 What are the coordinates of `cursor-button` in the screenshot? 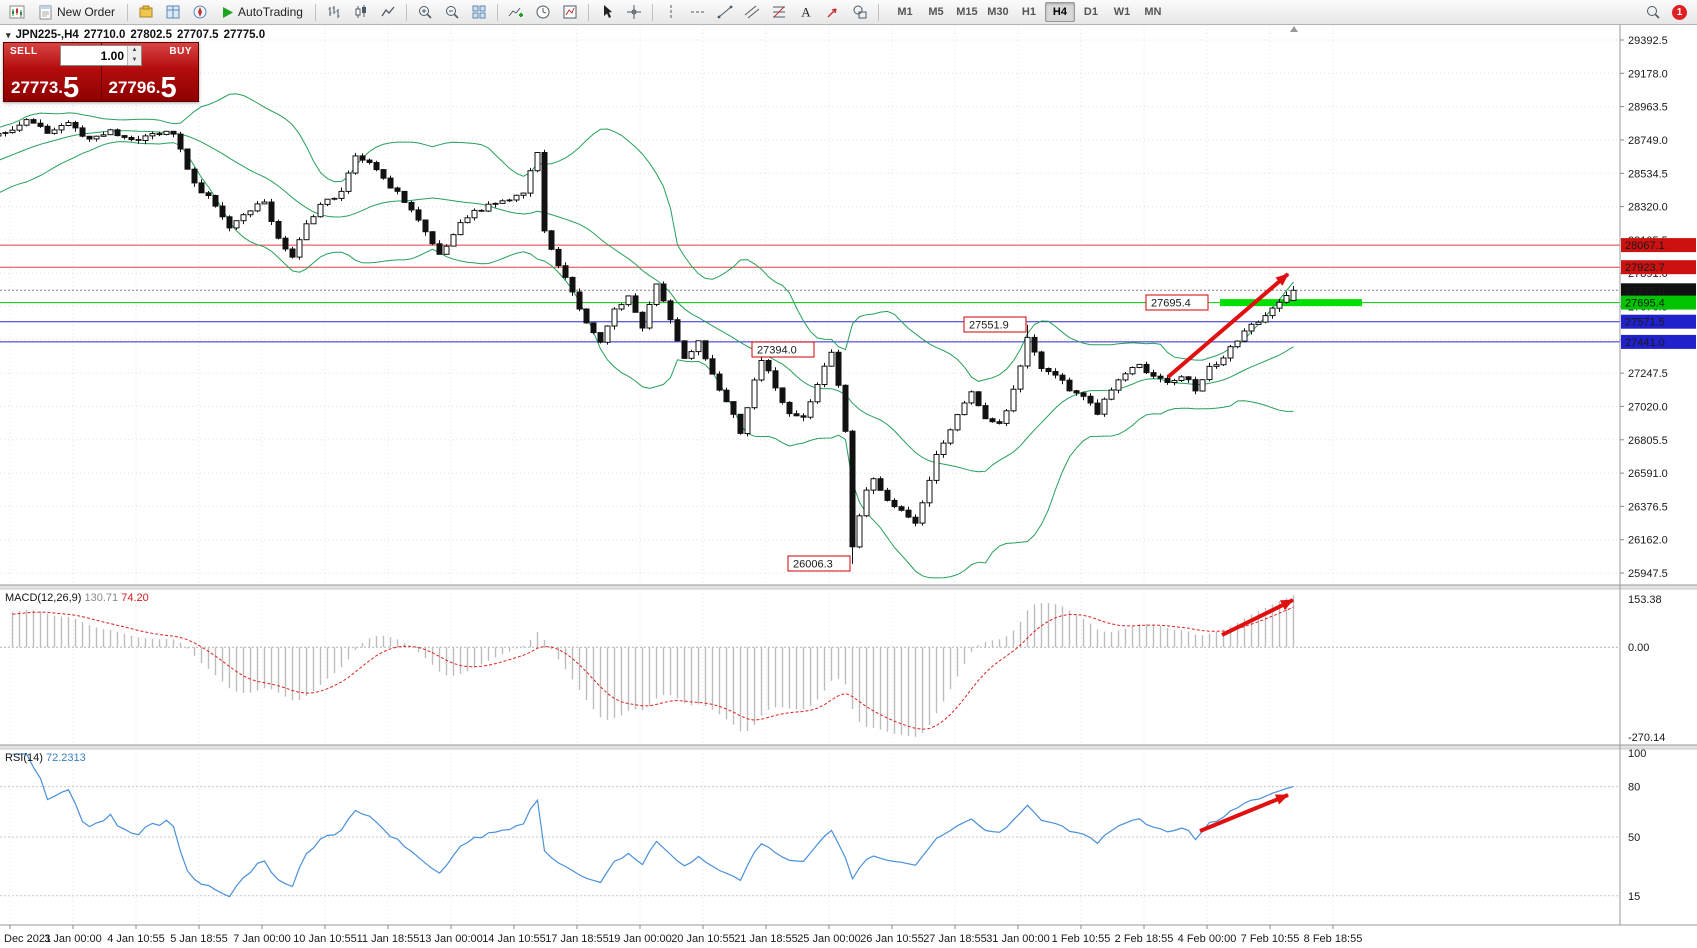 It's located at (607, 12).